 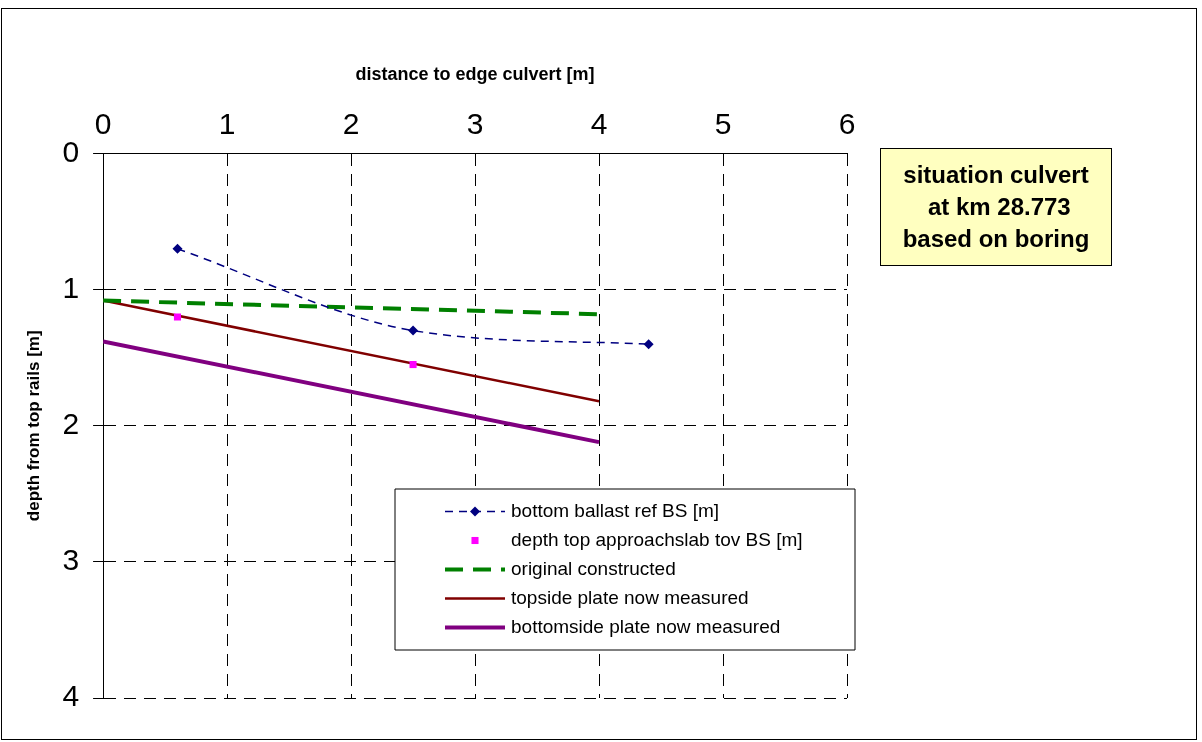 What do you see at coordinates (723, 123) in the screenshot?
I see `x-tick-label: 5` at bounding box center [723, 123].